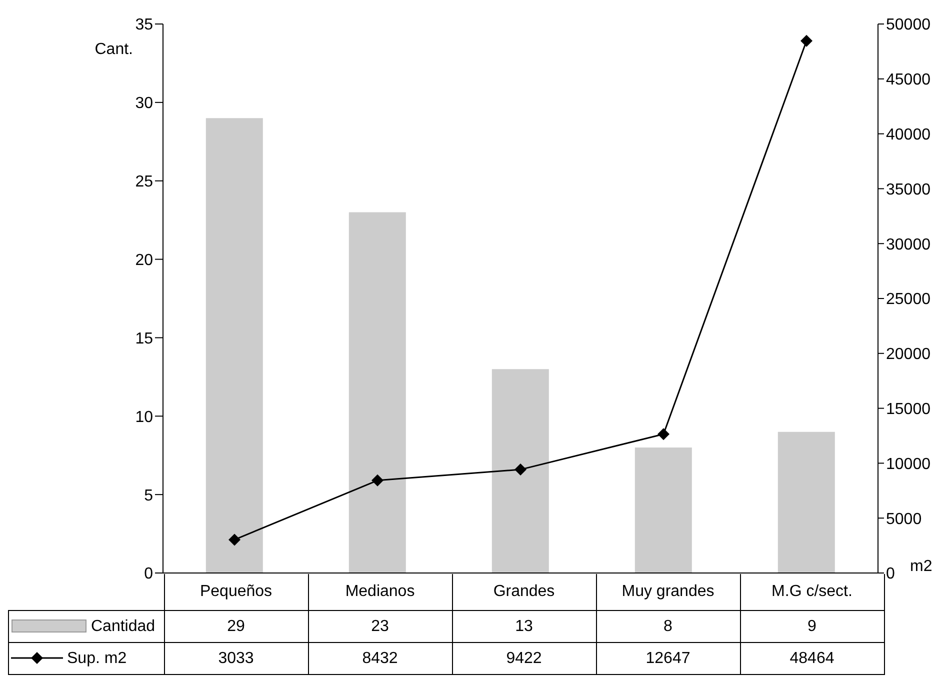  What do you see at coordinates (908, 464) in the screenshot?
I see `y2-tick-label: 10000` at bounding box center [908, 464].